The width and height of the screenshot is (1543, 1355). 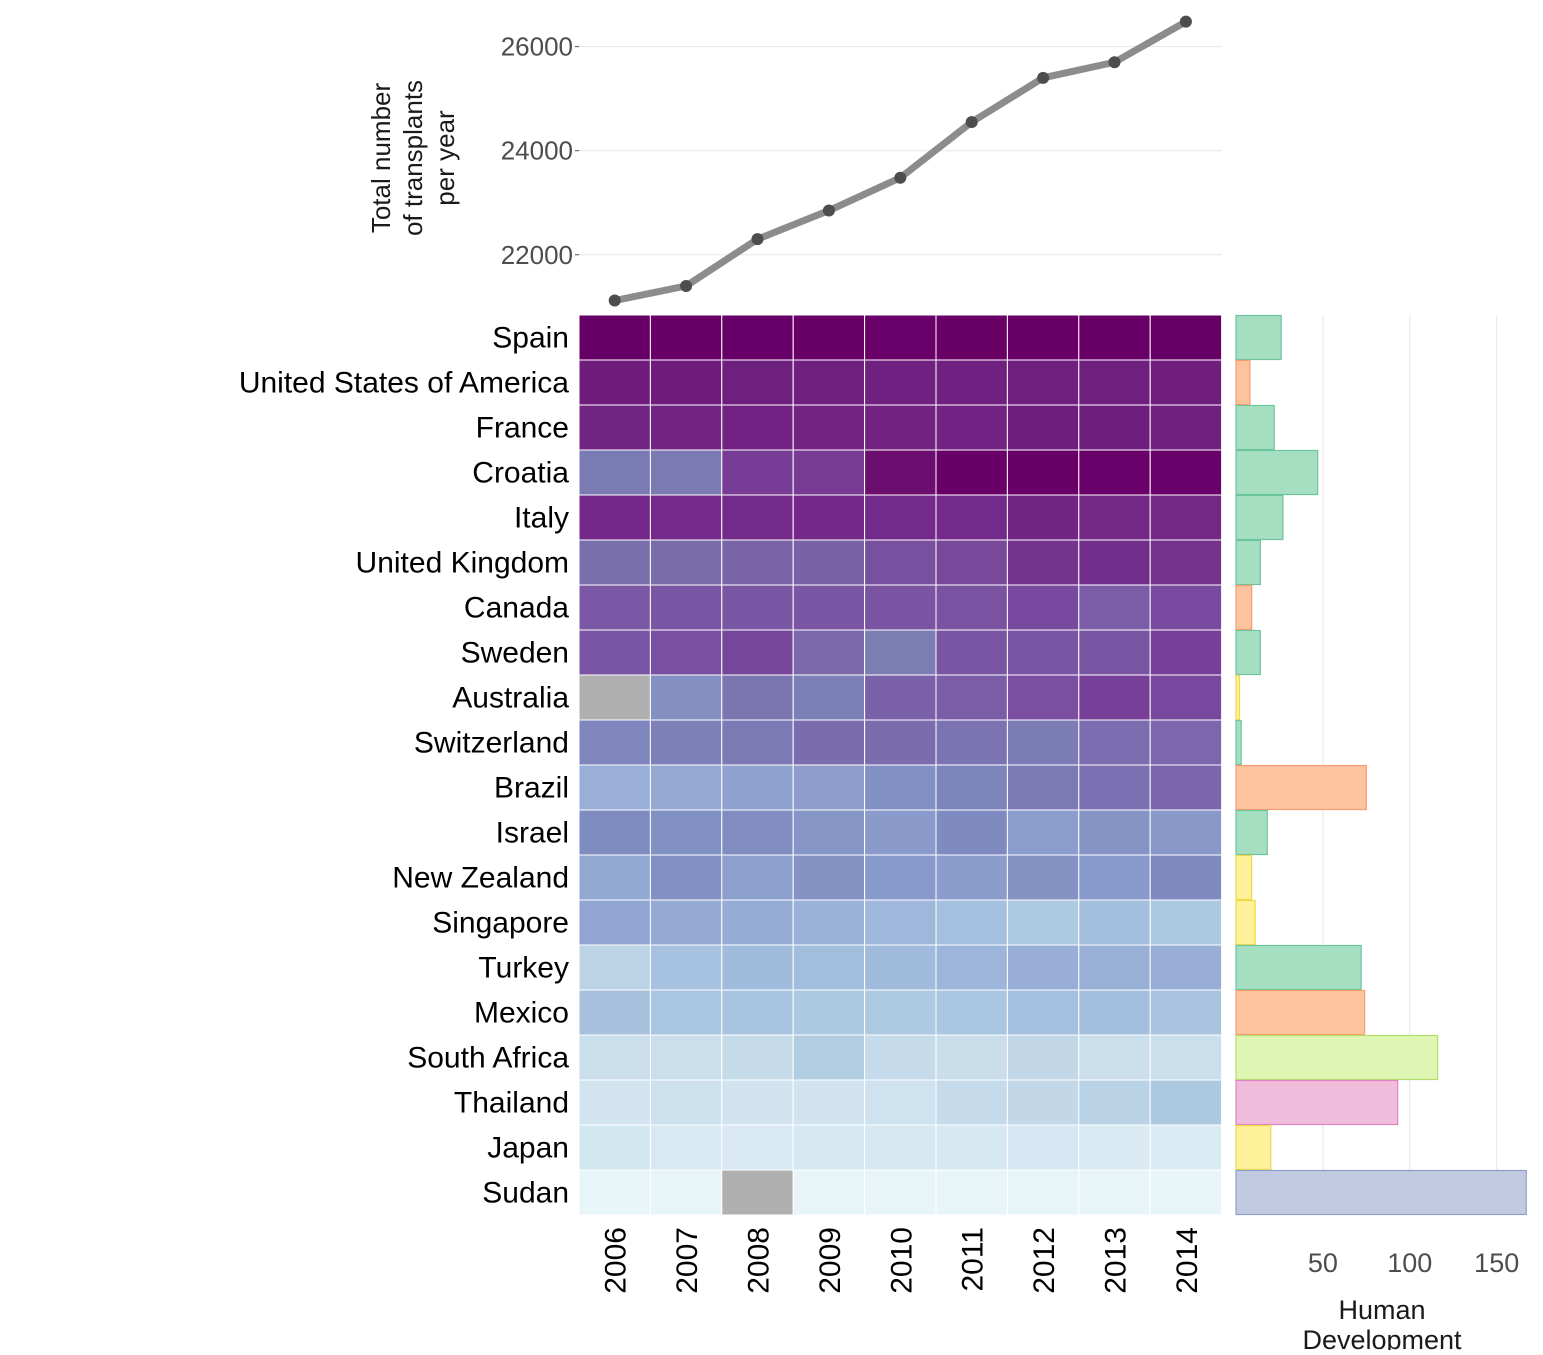 I want to click on heatmap-row-label: Sweden, so click(x=515, y=653).